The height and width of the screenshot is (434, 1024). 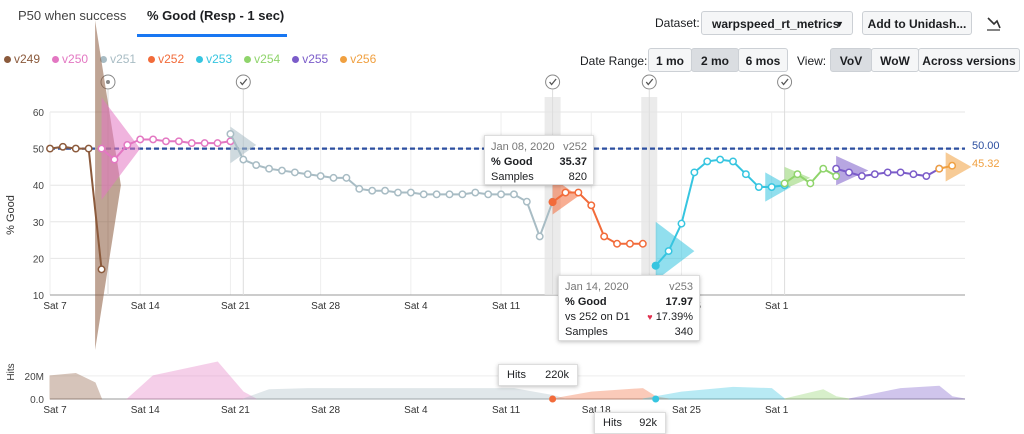 I want to click on y-tick-label: 10, so click(x=39, y=296).